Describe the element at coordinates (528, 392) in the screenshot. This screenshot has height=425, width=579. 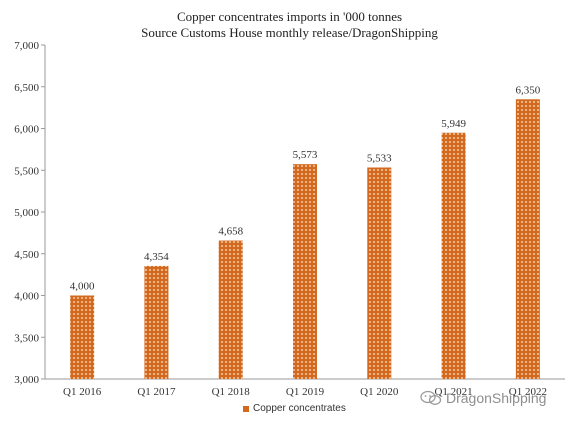
I see `x-tick-label: Q1 2022` at that location.